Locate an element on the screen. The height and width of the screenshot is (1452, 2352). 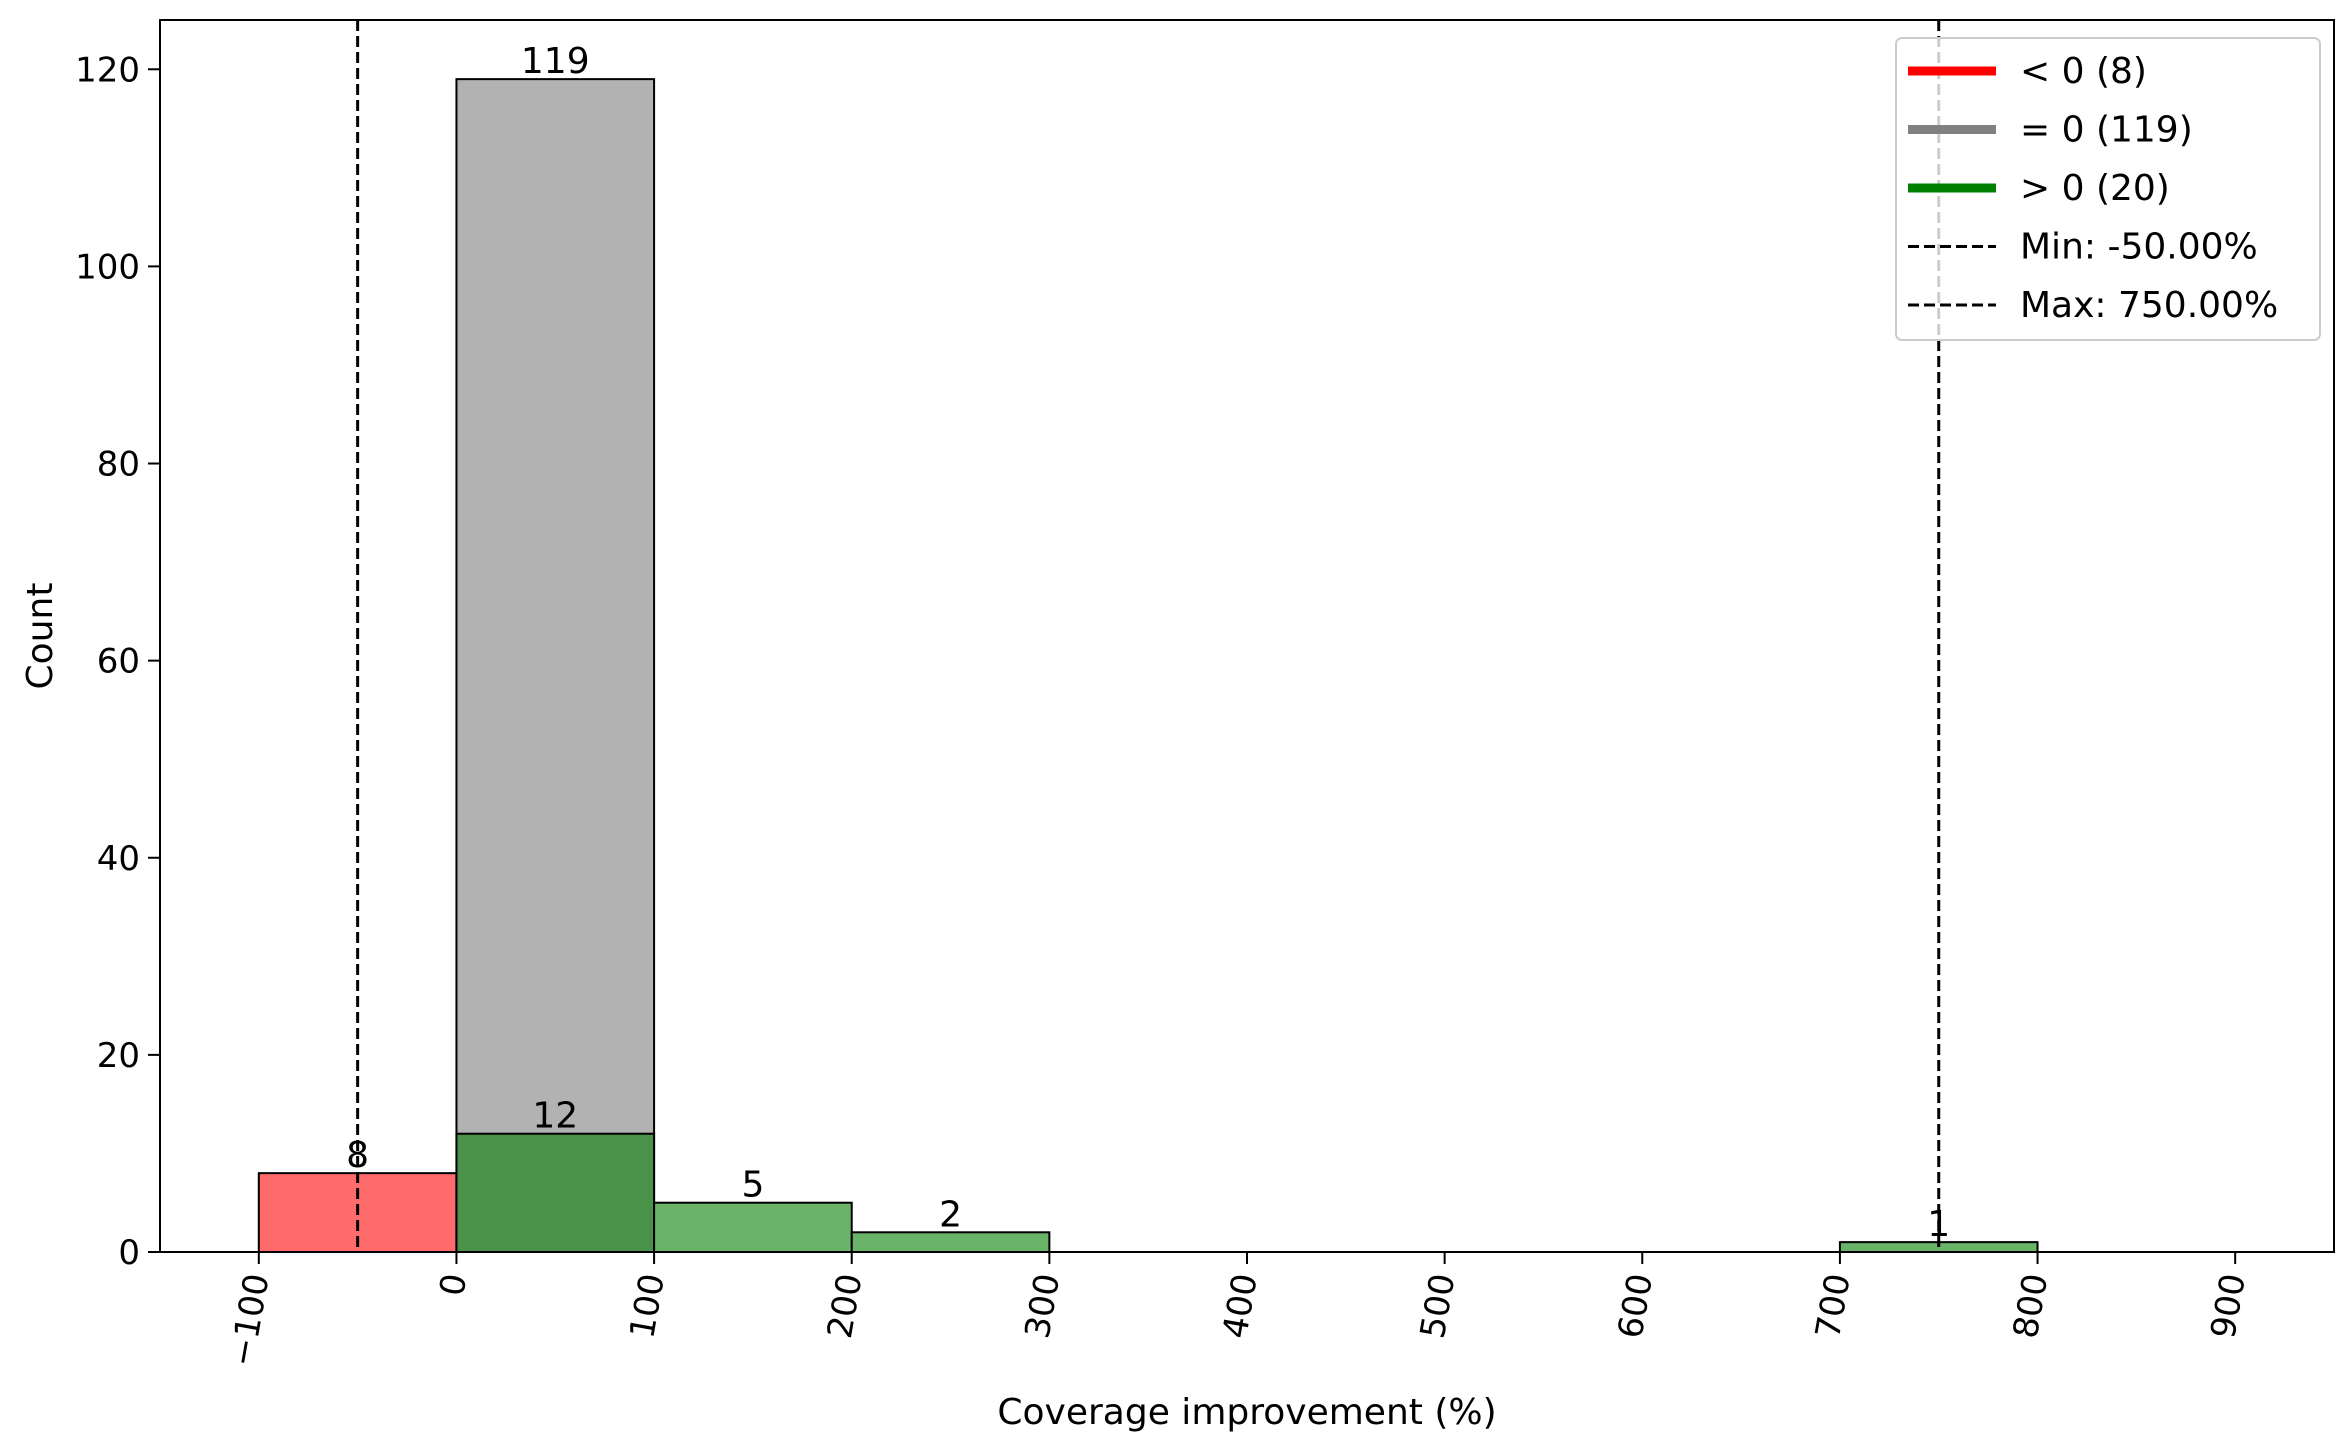
y-tick-label: 0 is located at coordinates (129, 1253).